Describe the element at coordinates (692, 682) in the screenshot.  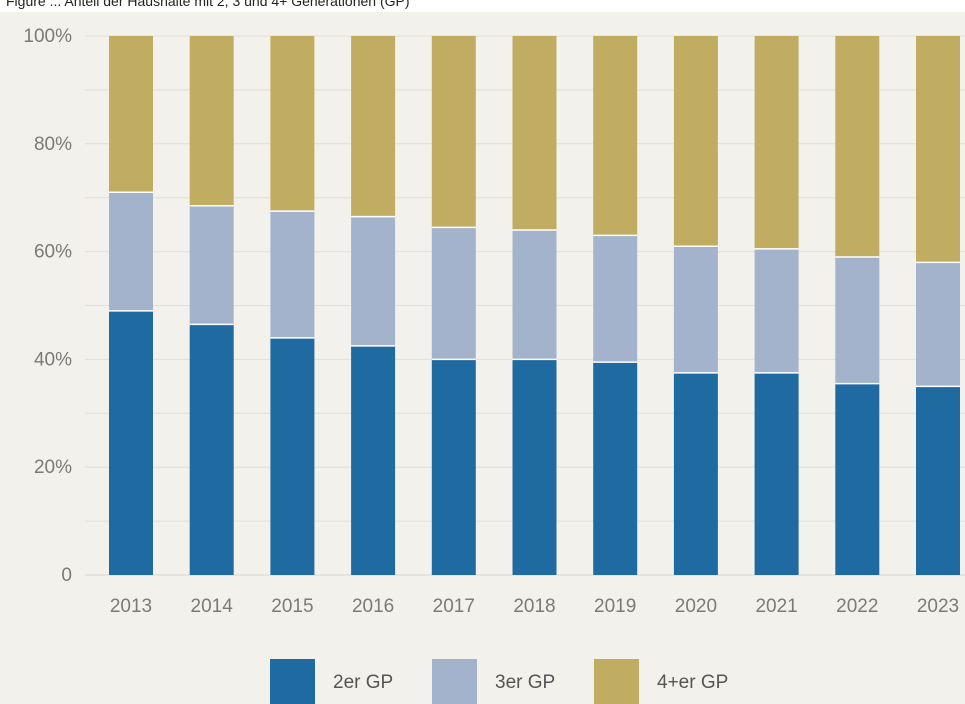
I see `legend-label: 4+er GP` at that location.